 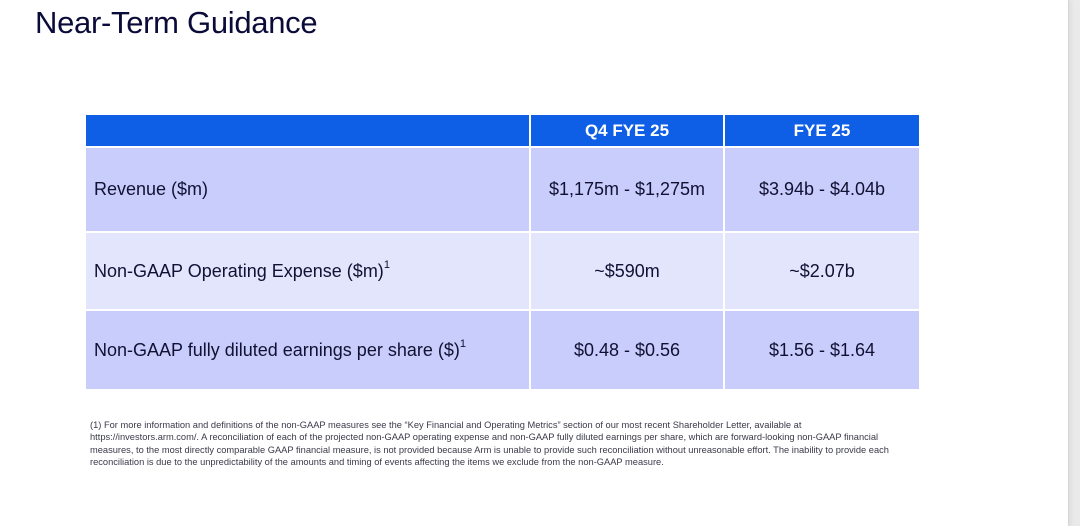 I want to click on row-label: Non-GAAP Operating Expense ($m)1, so click(x=308, y=270).